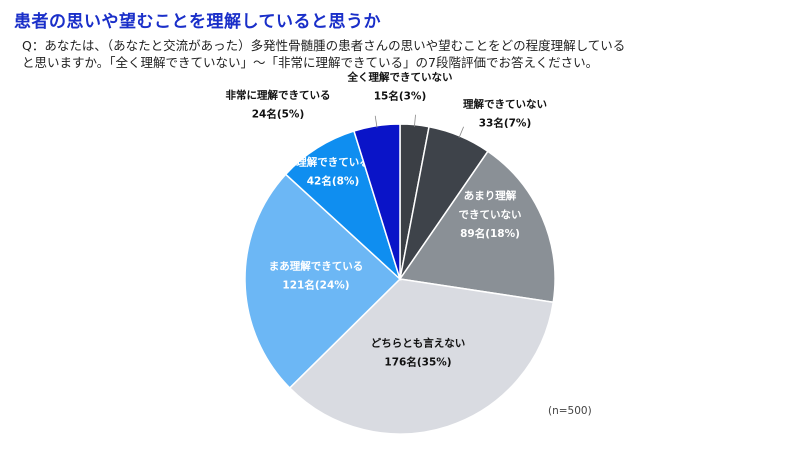 The height and width of the screenshot is (450, 800). I want to click on data-label-category-0: 全く理解できていない, so click(400, 77).